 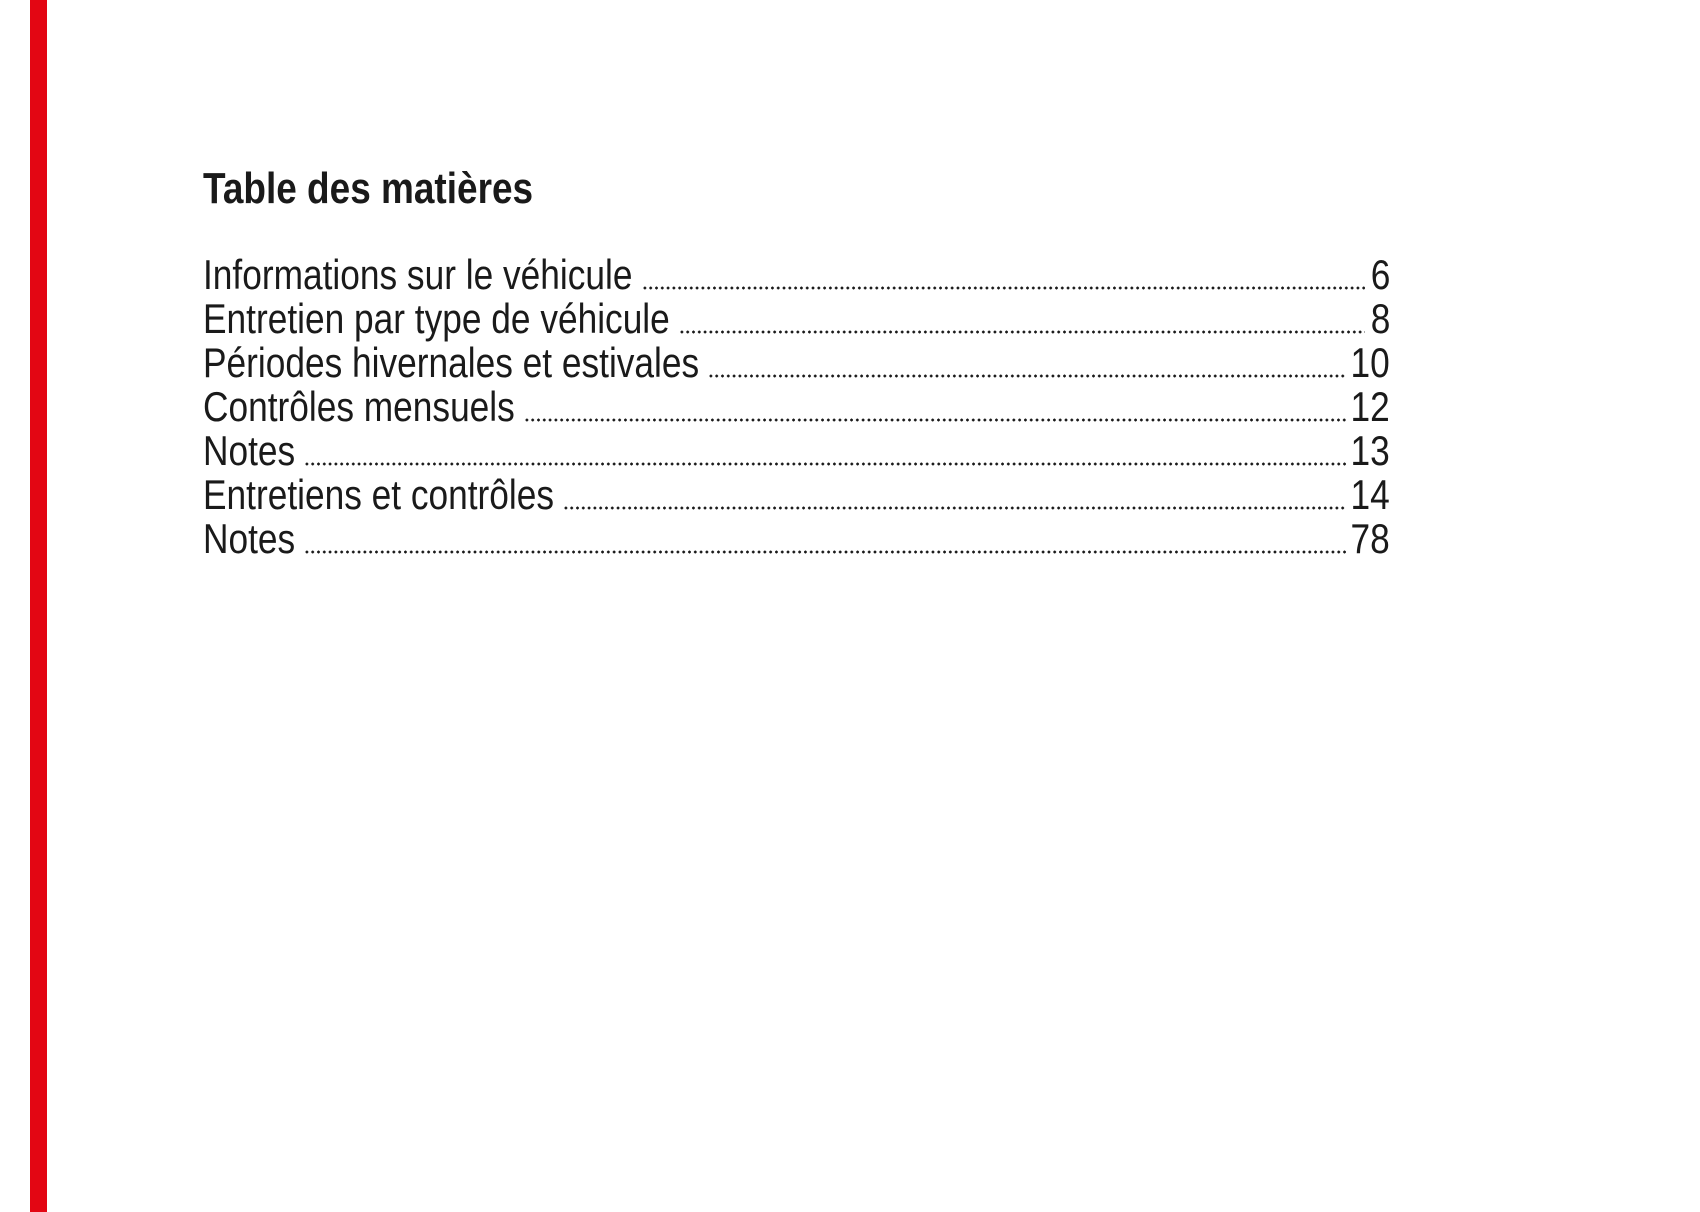 I want to click on toc-entry-page-number: 6, so click(x=1380, y=274).